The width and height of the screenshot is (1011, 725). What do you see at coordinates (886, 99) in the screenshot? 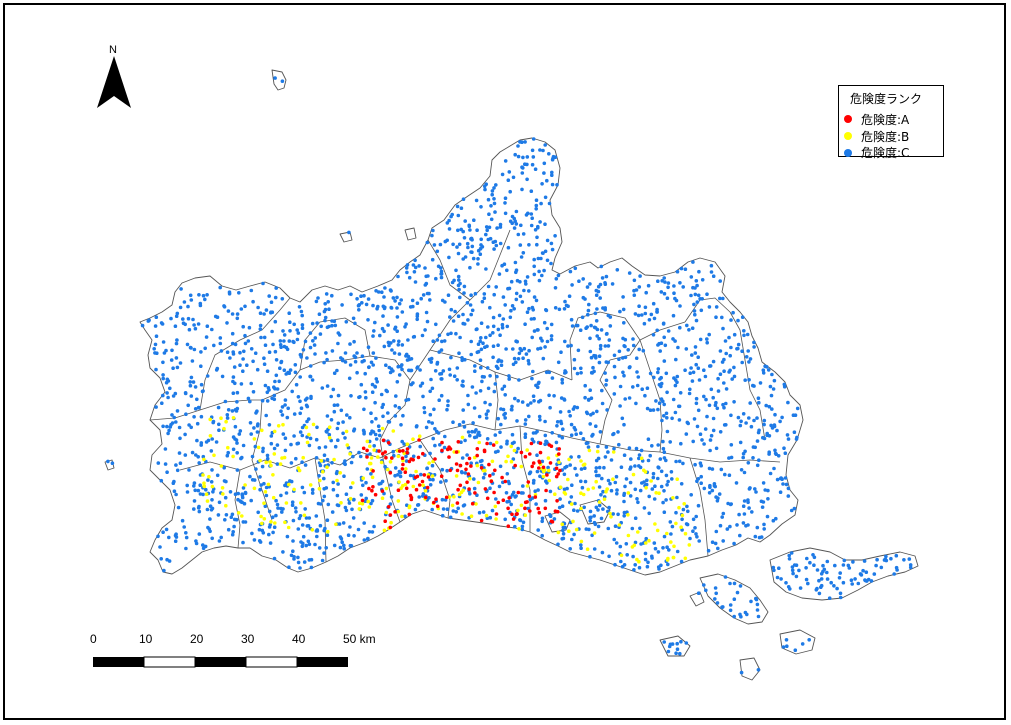
I see `legend-title: 危険度ランク` at bounding box center [886, 99].